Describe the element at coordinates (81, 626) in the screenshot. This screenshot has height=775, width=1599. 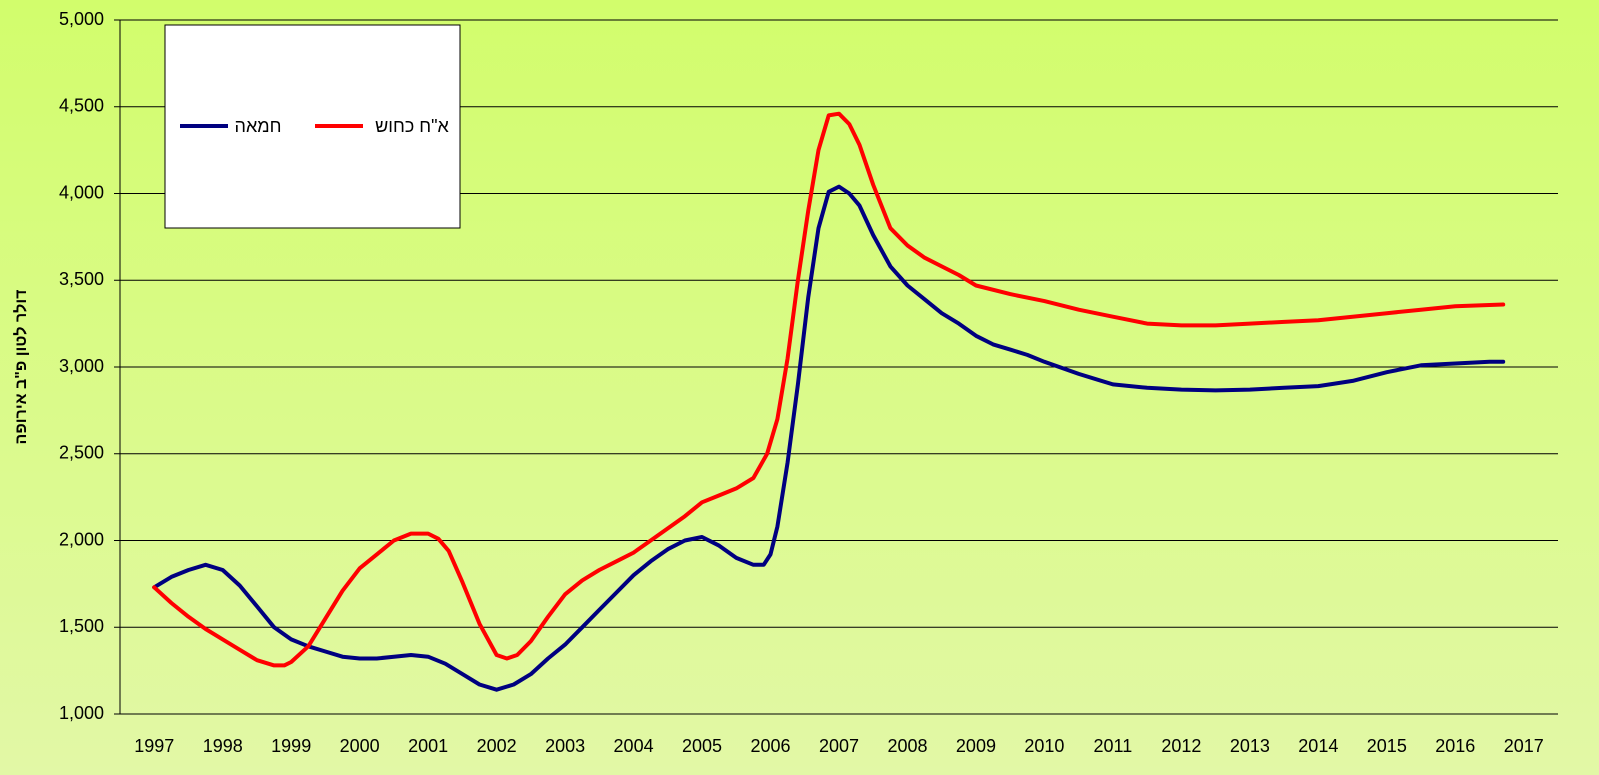
I see `y-tick-label: 1,500` at that location.